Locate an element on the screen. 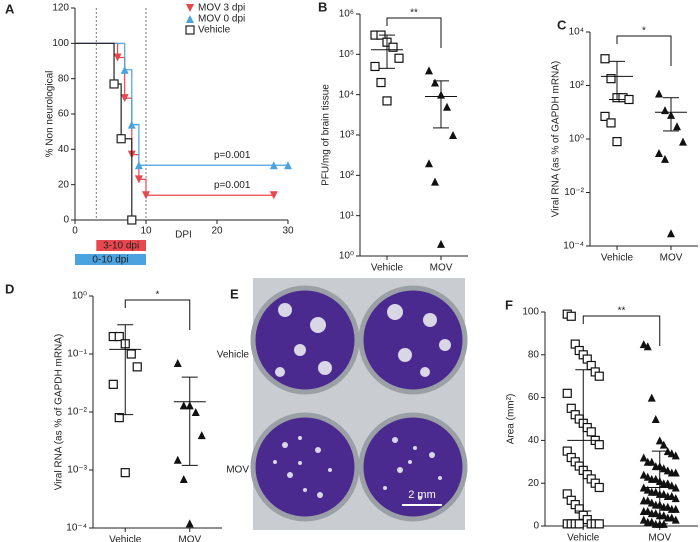 The image size is (700, 542). row-label: MOV is located at coordinates (237, 470).